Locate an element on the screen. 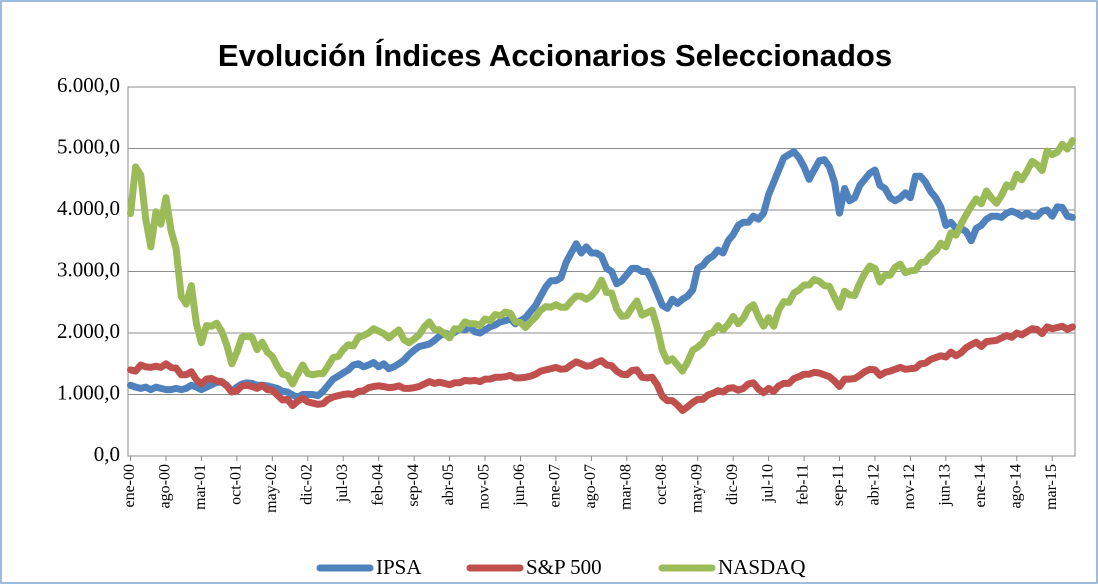 This screenshot has width=1098, height=584. x-tick-label: oct-08 is located at coordinates (661, 484).